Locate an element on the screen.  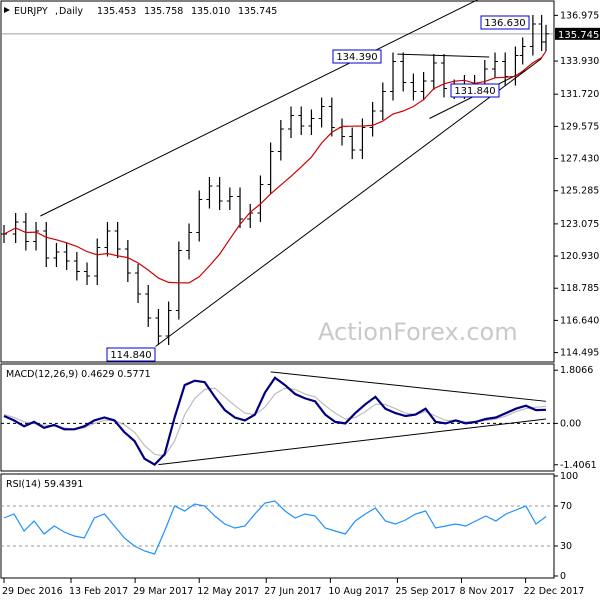
price-axis-label: 118.785 is located at coordinates (579, 288).